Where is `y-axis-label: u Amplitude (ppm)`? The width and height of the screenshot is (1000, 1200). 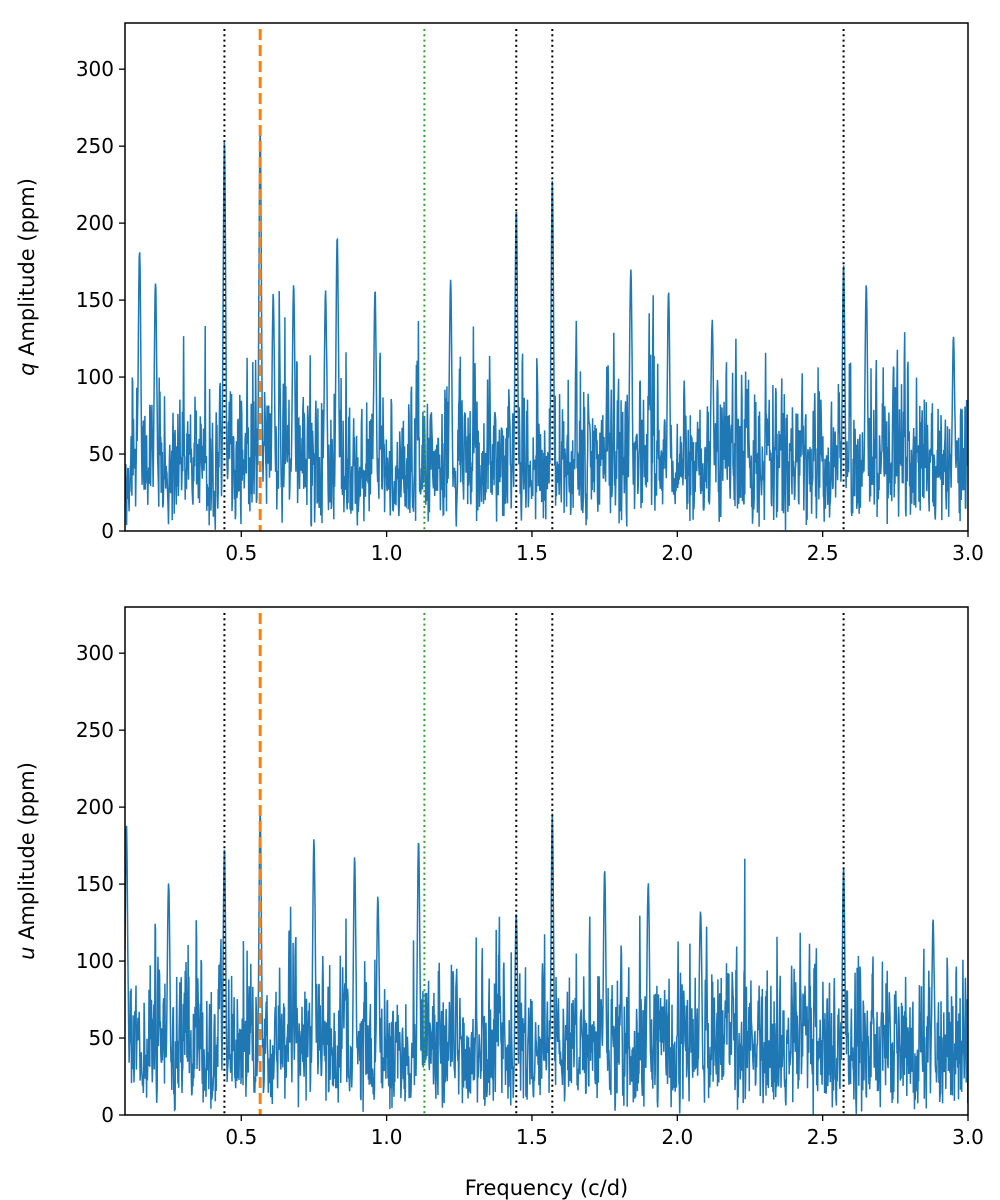
y-axis-label: u Amplitude (ppm) is located at coordinates (27, 861).